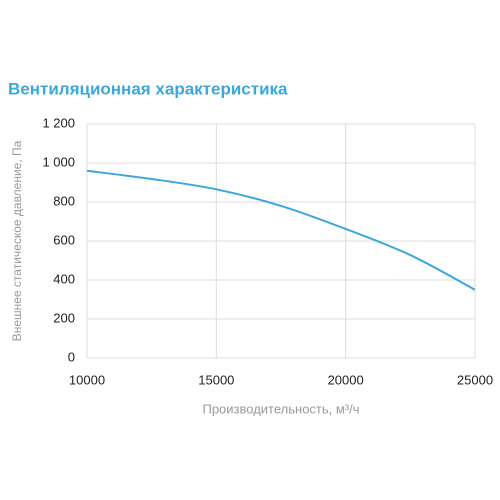  I want to click on y-tick-label: 400, so click(64, 278).